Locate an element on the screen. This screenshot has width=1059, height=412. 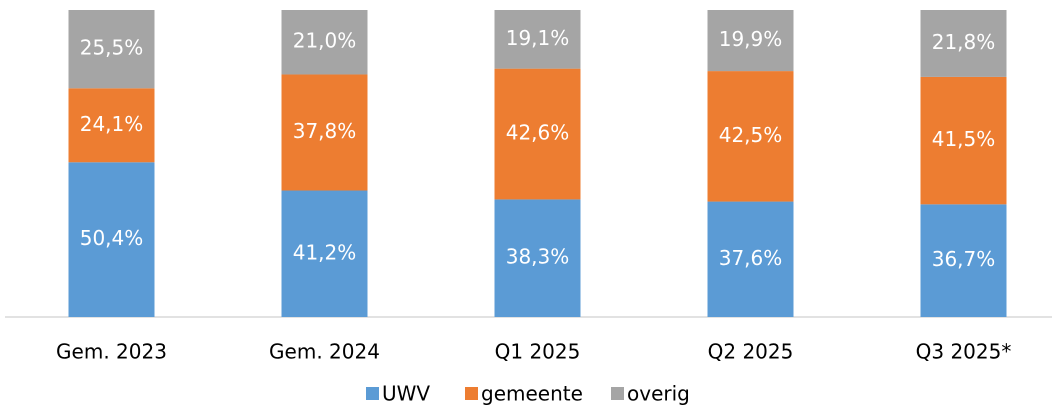
data-label: 36,7% is located at coordinates (964, 259).